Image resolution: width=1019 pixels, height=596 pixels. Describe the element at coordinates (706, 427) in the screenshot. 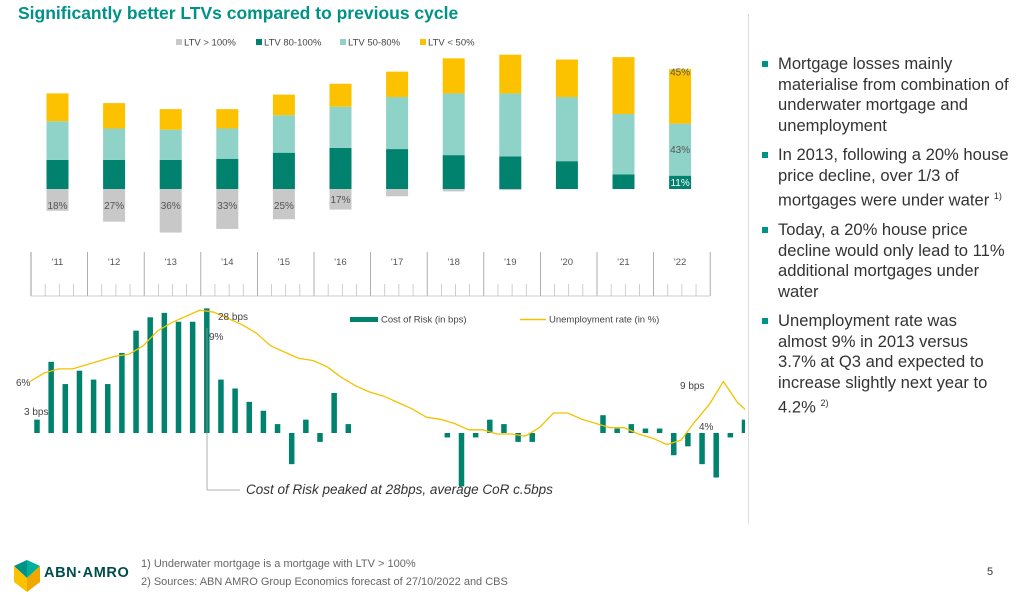

I see `unemployment-latest-annotation: 4%` at that location.